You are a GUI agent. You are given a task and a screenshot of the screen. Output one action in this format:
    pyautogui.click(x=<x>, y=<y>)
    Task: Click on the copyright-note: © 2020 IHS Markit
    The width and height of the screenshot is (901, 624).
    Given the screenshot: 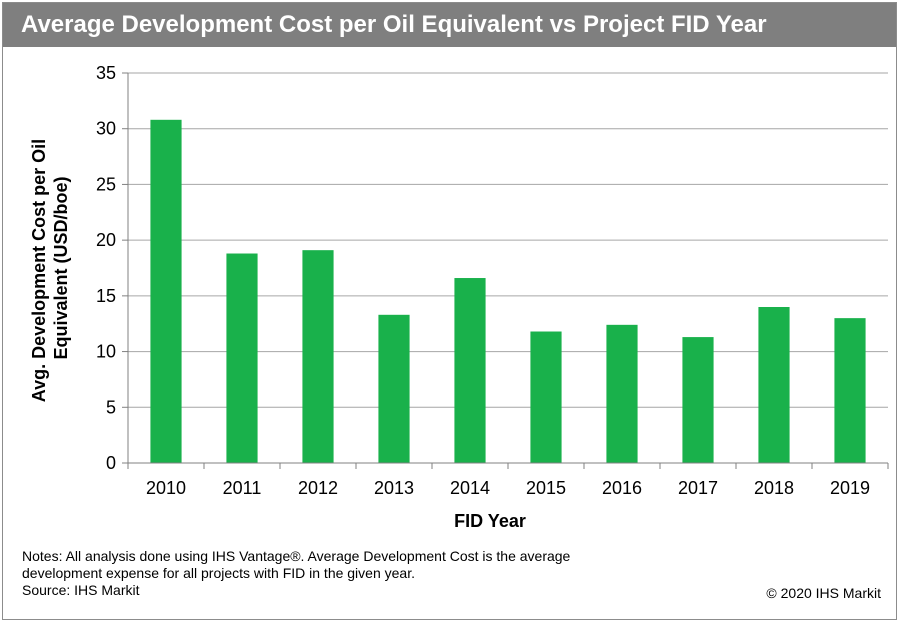 What is the action you would take?
    pyautogui.click(x=823, y=593)
    